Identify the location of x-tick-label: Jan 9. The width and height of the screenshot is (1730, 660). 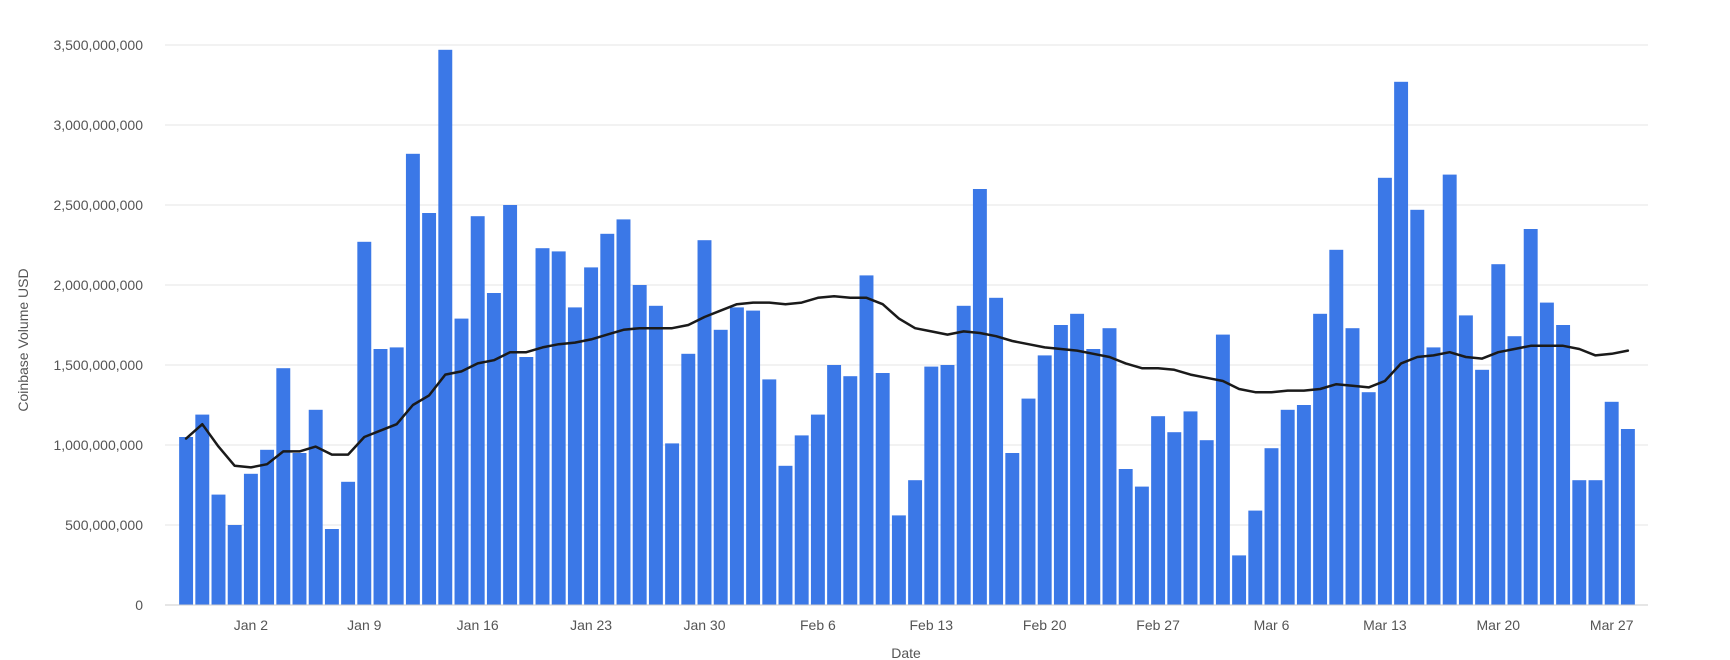
(364, 625).